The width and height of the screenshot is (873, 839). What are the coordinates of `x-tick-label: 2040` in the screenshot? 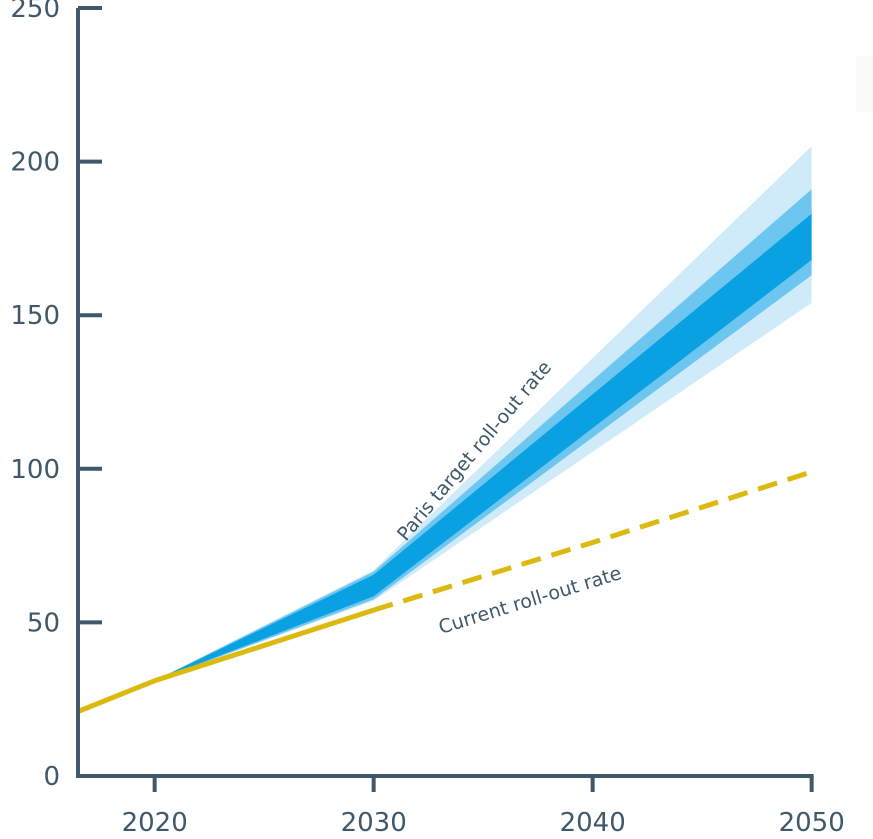 It's located at (593, 823).